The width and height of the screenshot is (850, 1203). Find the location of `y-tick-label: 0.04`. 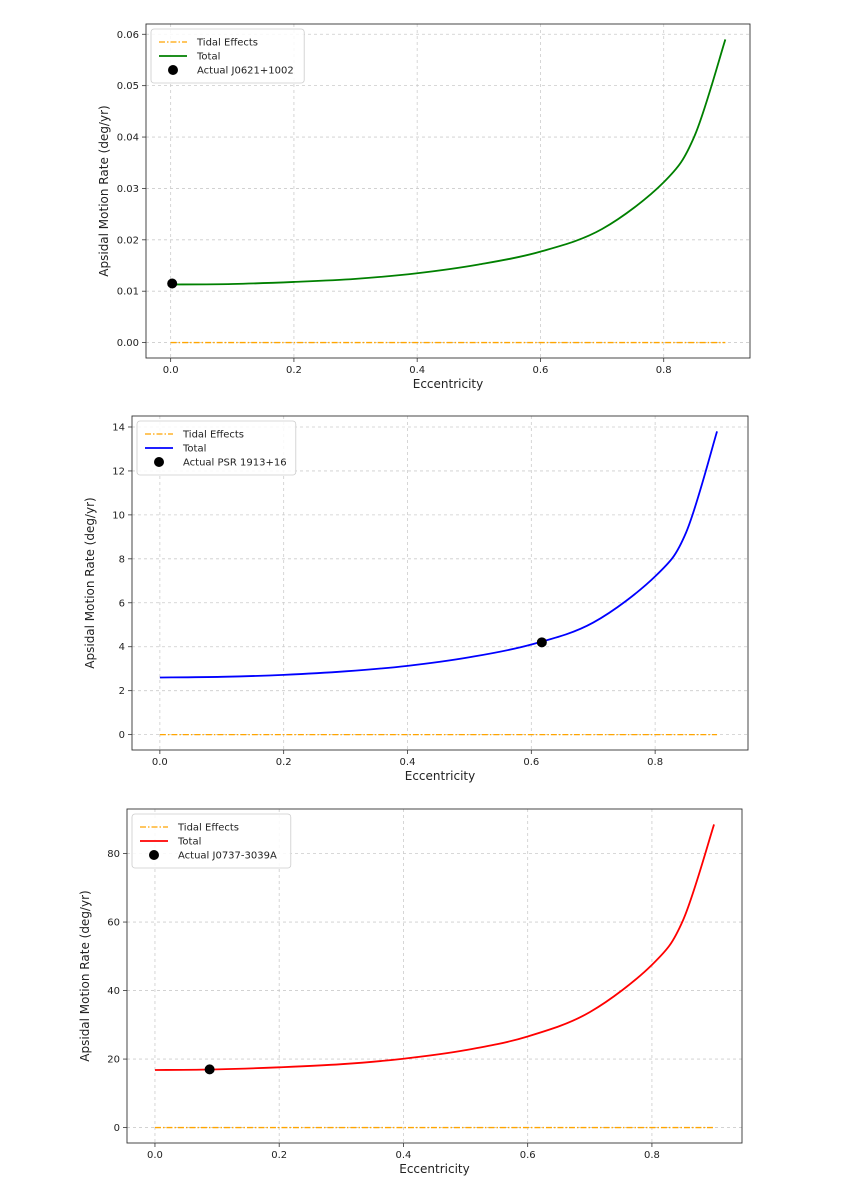

y-tick-label: 0.04 is located at coordinates (128, 138).